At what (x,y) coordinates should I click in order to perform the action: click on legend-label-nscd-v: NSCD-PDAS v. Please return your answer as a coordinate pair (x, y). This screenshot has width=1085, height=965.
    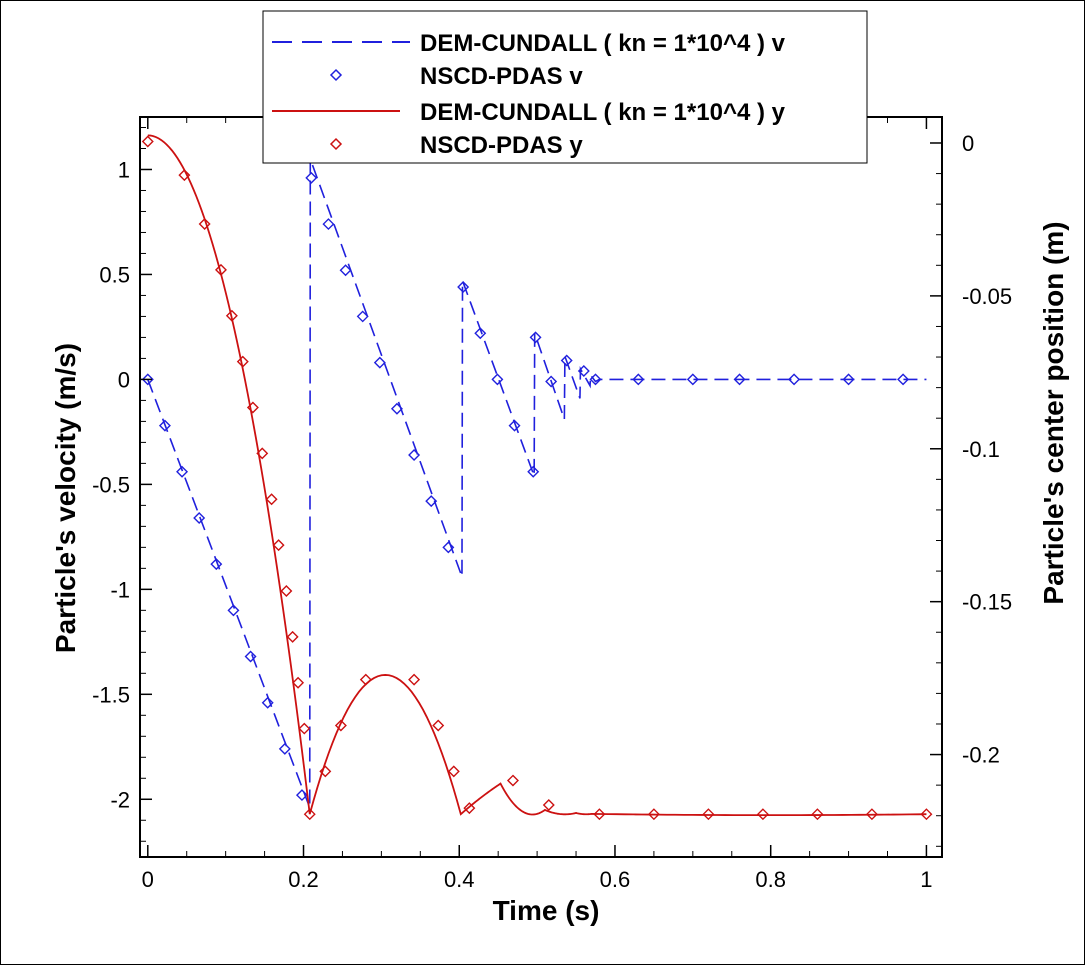
    Looking at the image, I should click on (501, 76).